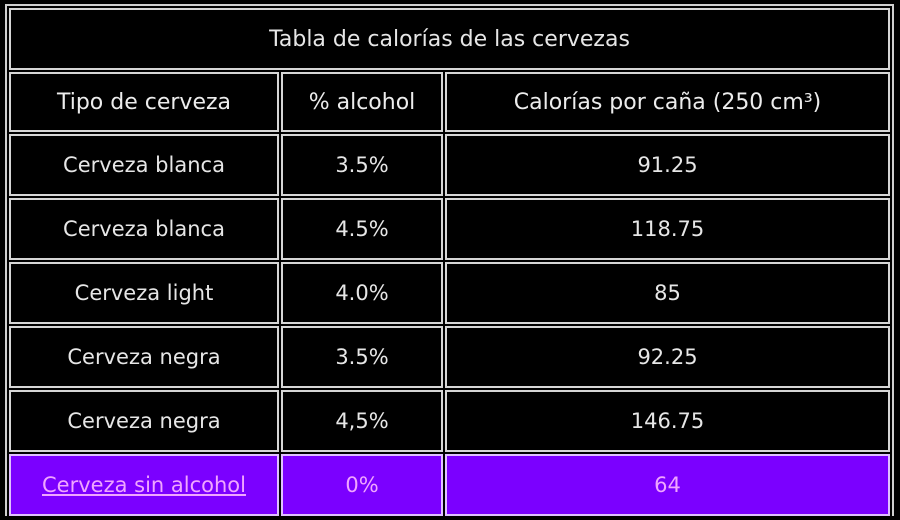 This screenshot has height=520, width=900. I want to click on cell-beer-type: Cerveza sin alcohol, so click(144, 485).